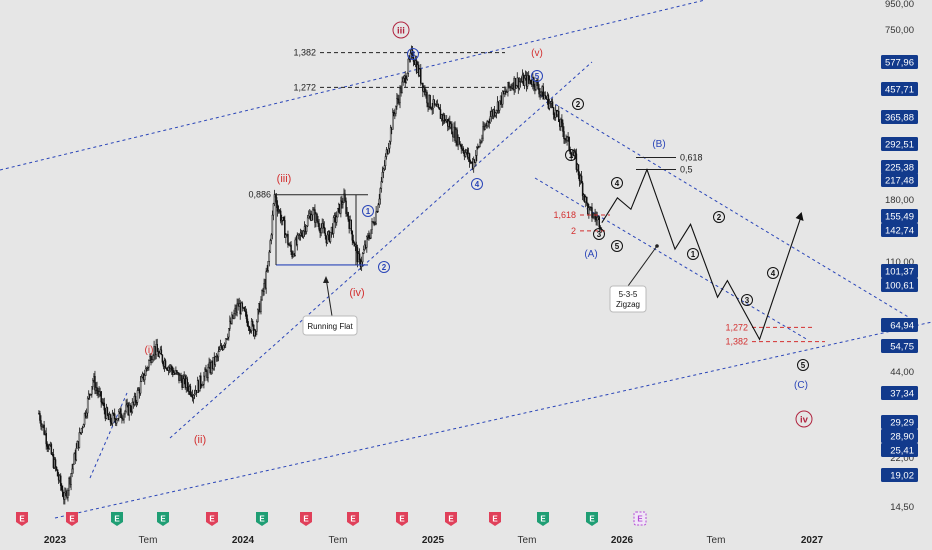 This screenshot has height=550, width=932. Describe the element at coordinates (899, 200) in the screenshot. I see `price-tick-label: 180,00` at that location.